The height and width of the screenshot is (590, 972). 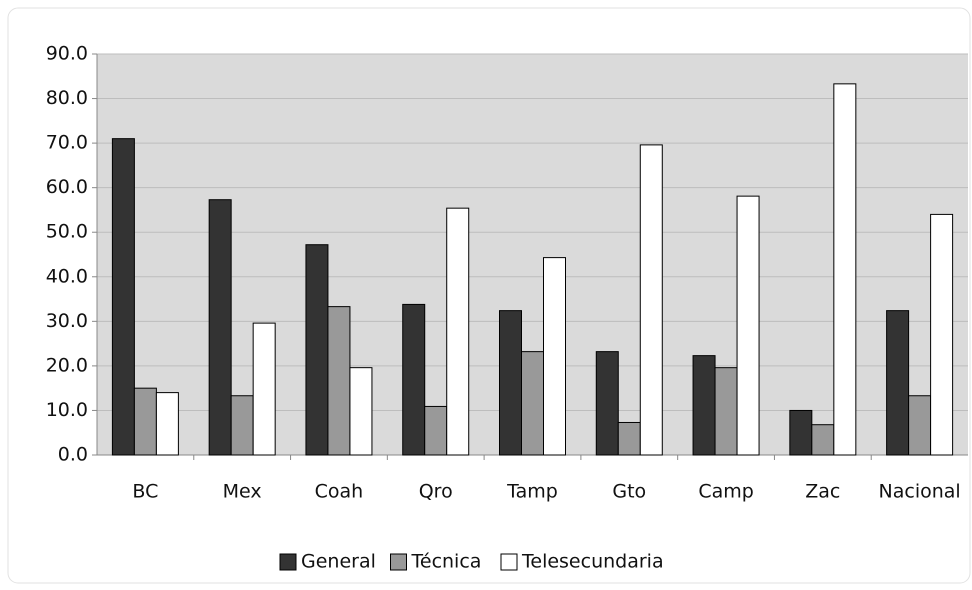 I want to click on y-tick-label: 50.0, so click(x=67, y=232).